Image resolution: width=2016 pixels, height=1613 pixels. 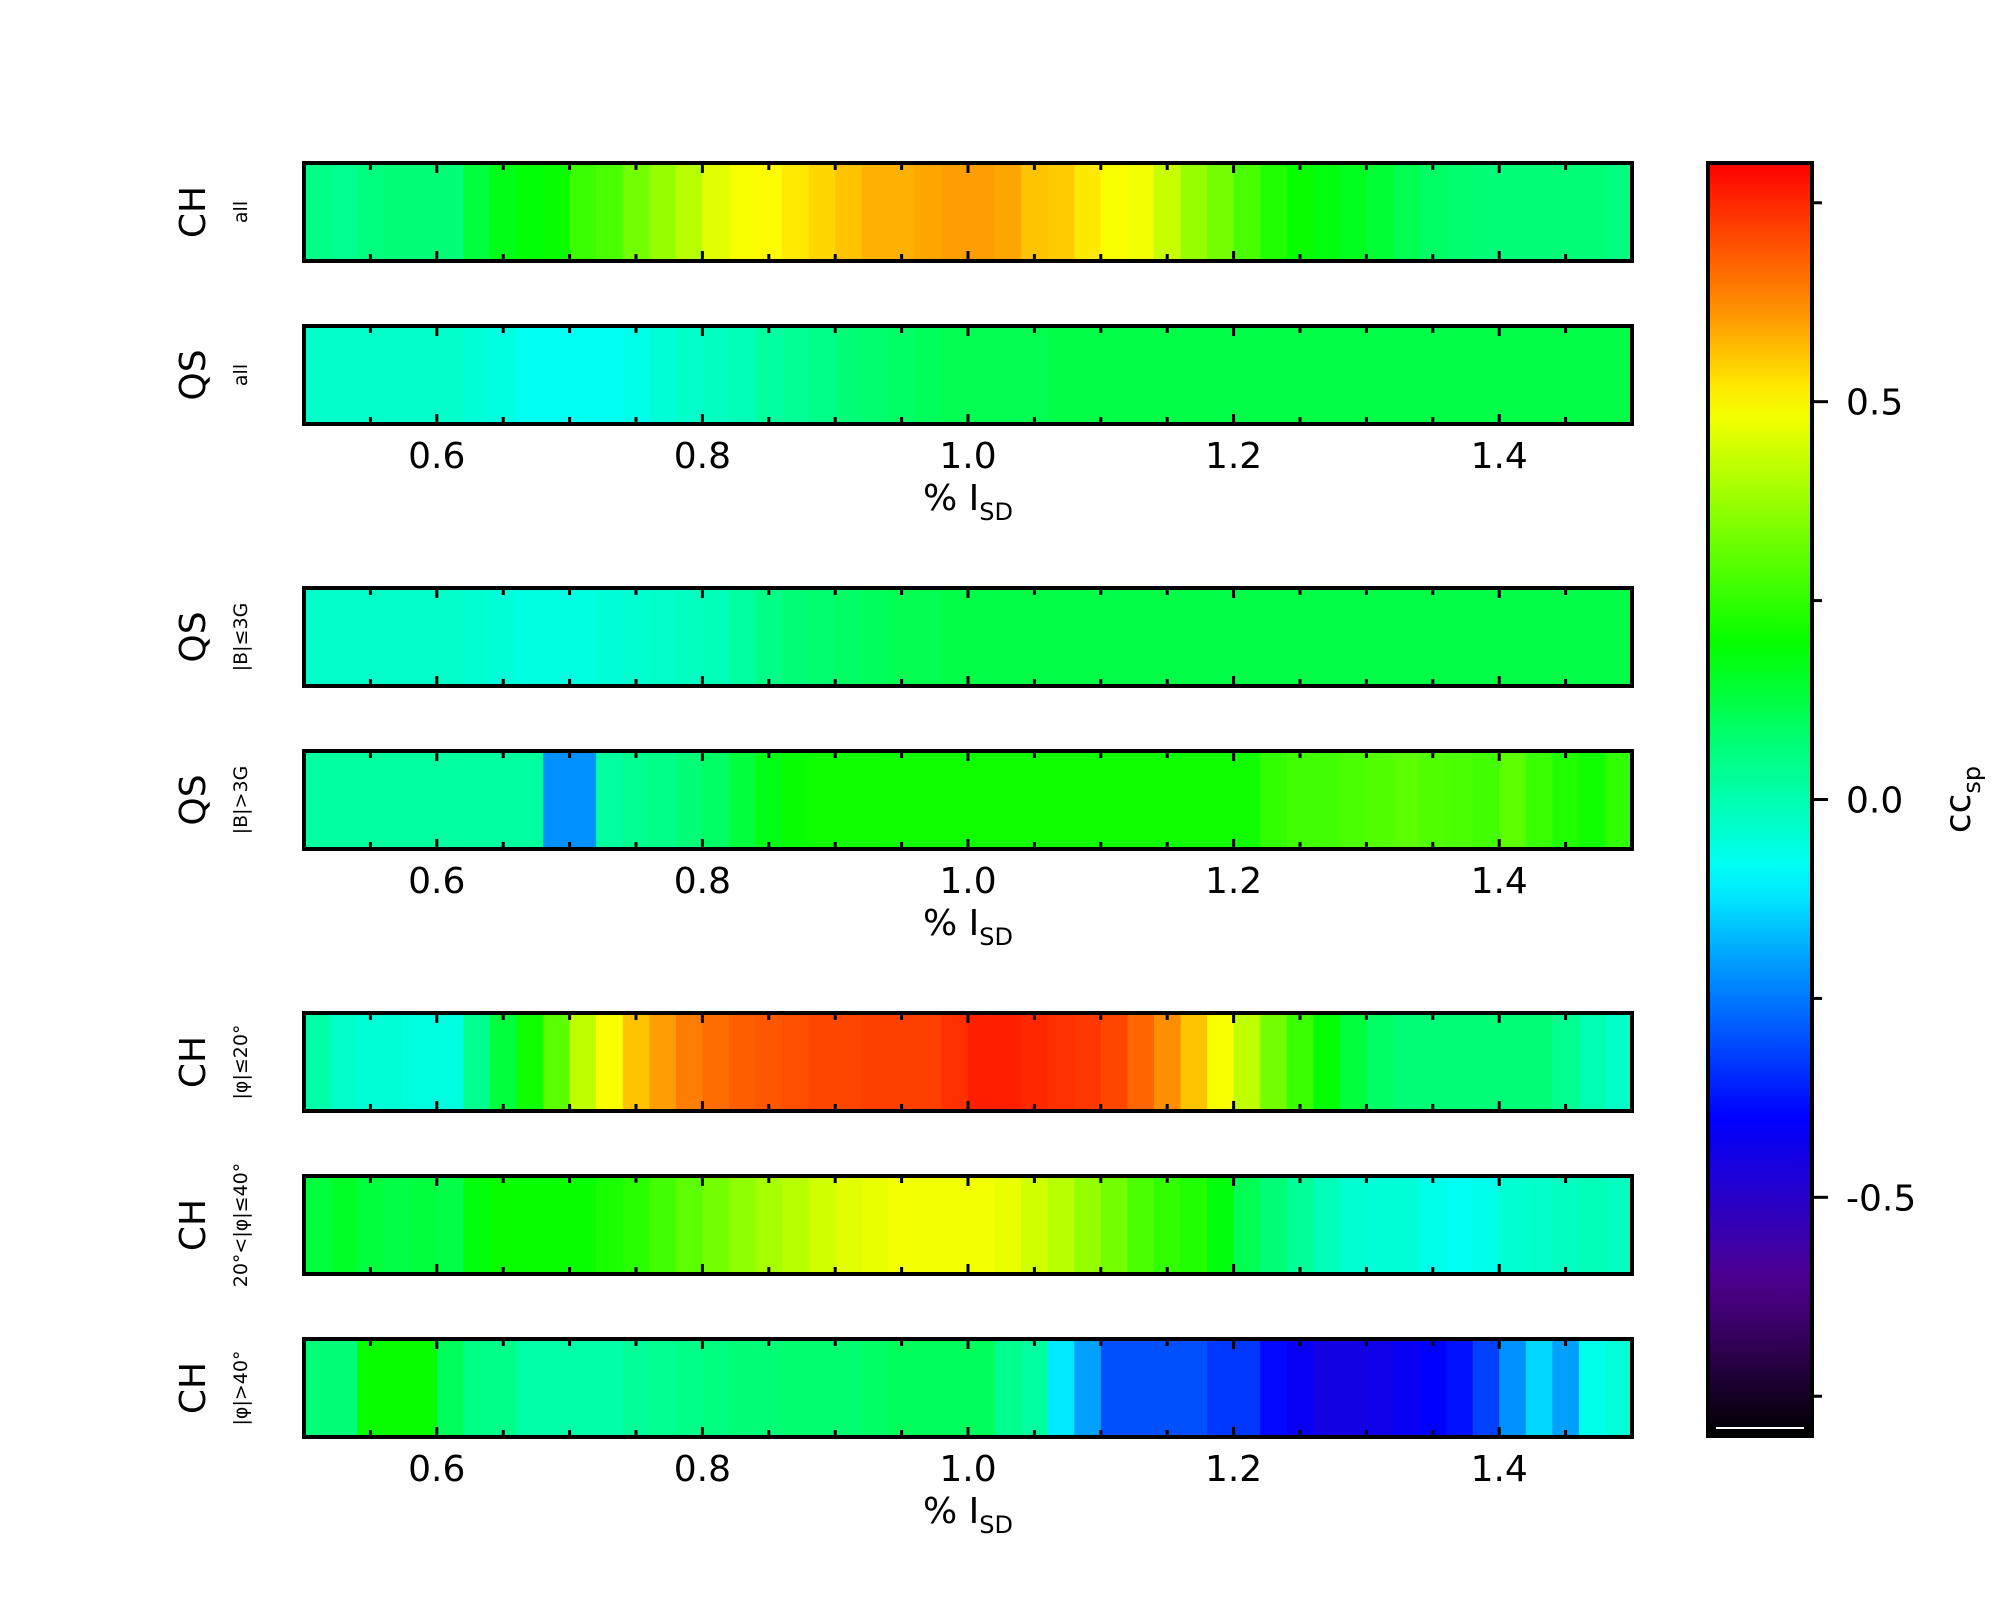 What do you see at coordinates (193, 212) in the screenshot?
I see `row-label: CH` at bounding box center [193, 212].